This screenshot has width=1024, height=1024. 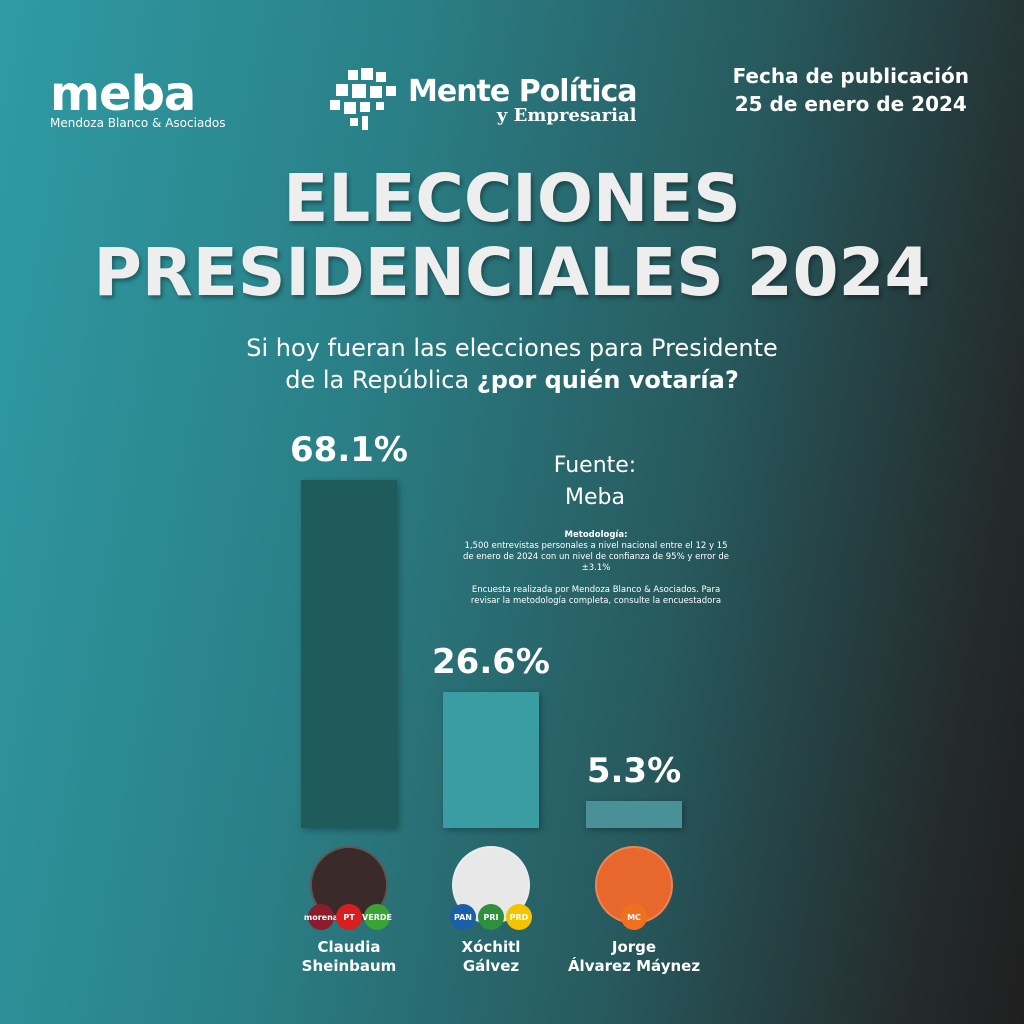 I want to click on party-logo-icon: morena, so click(x=321, y=917).